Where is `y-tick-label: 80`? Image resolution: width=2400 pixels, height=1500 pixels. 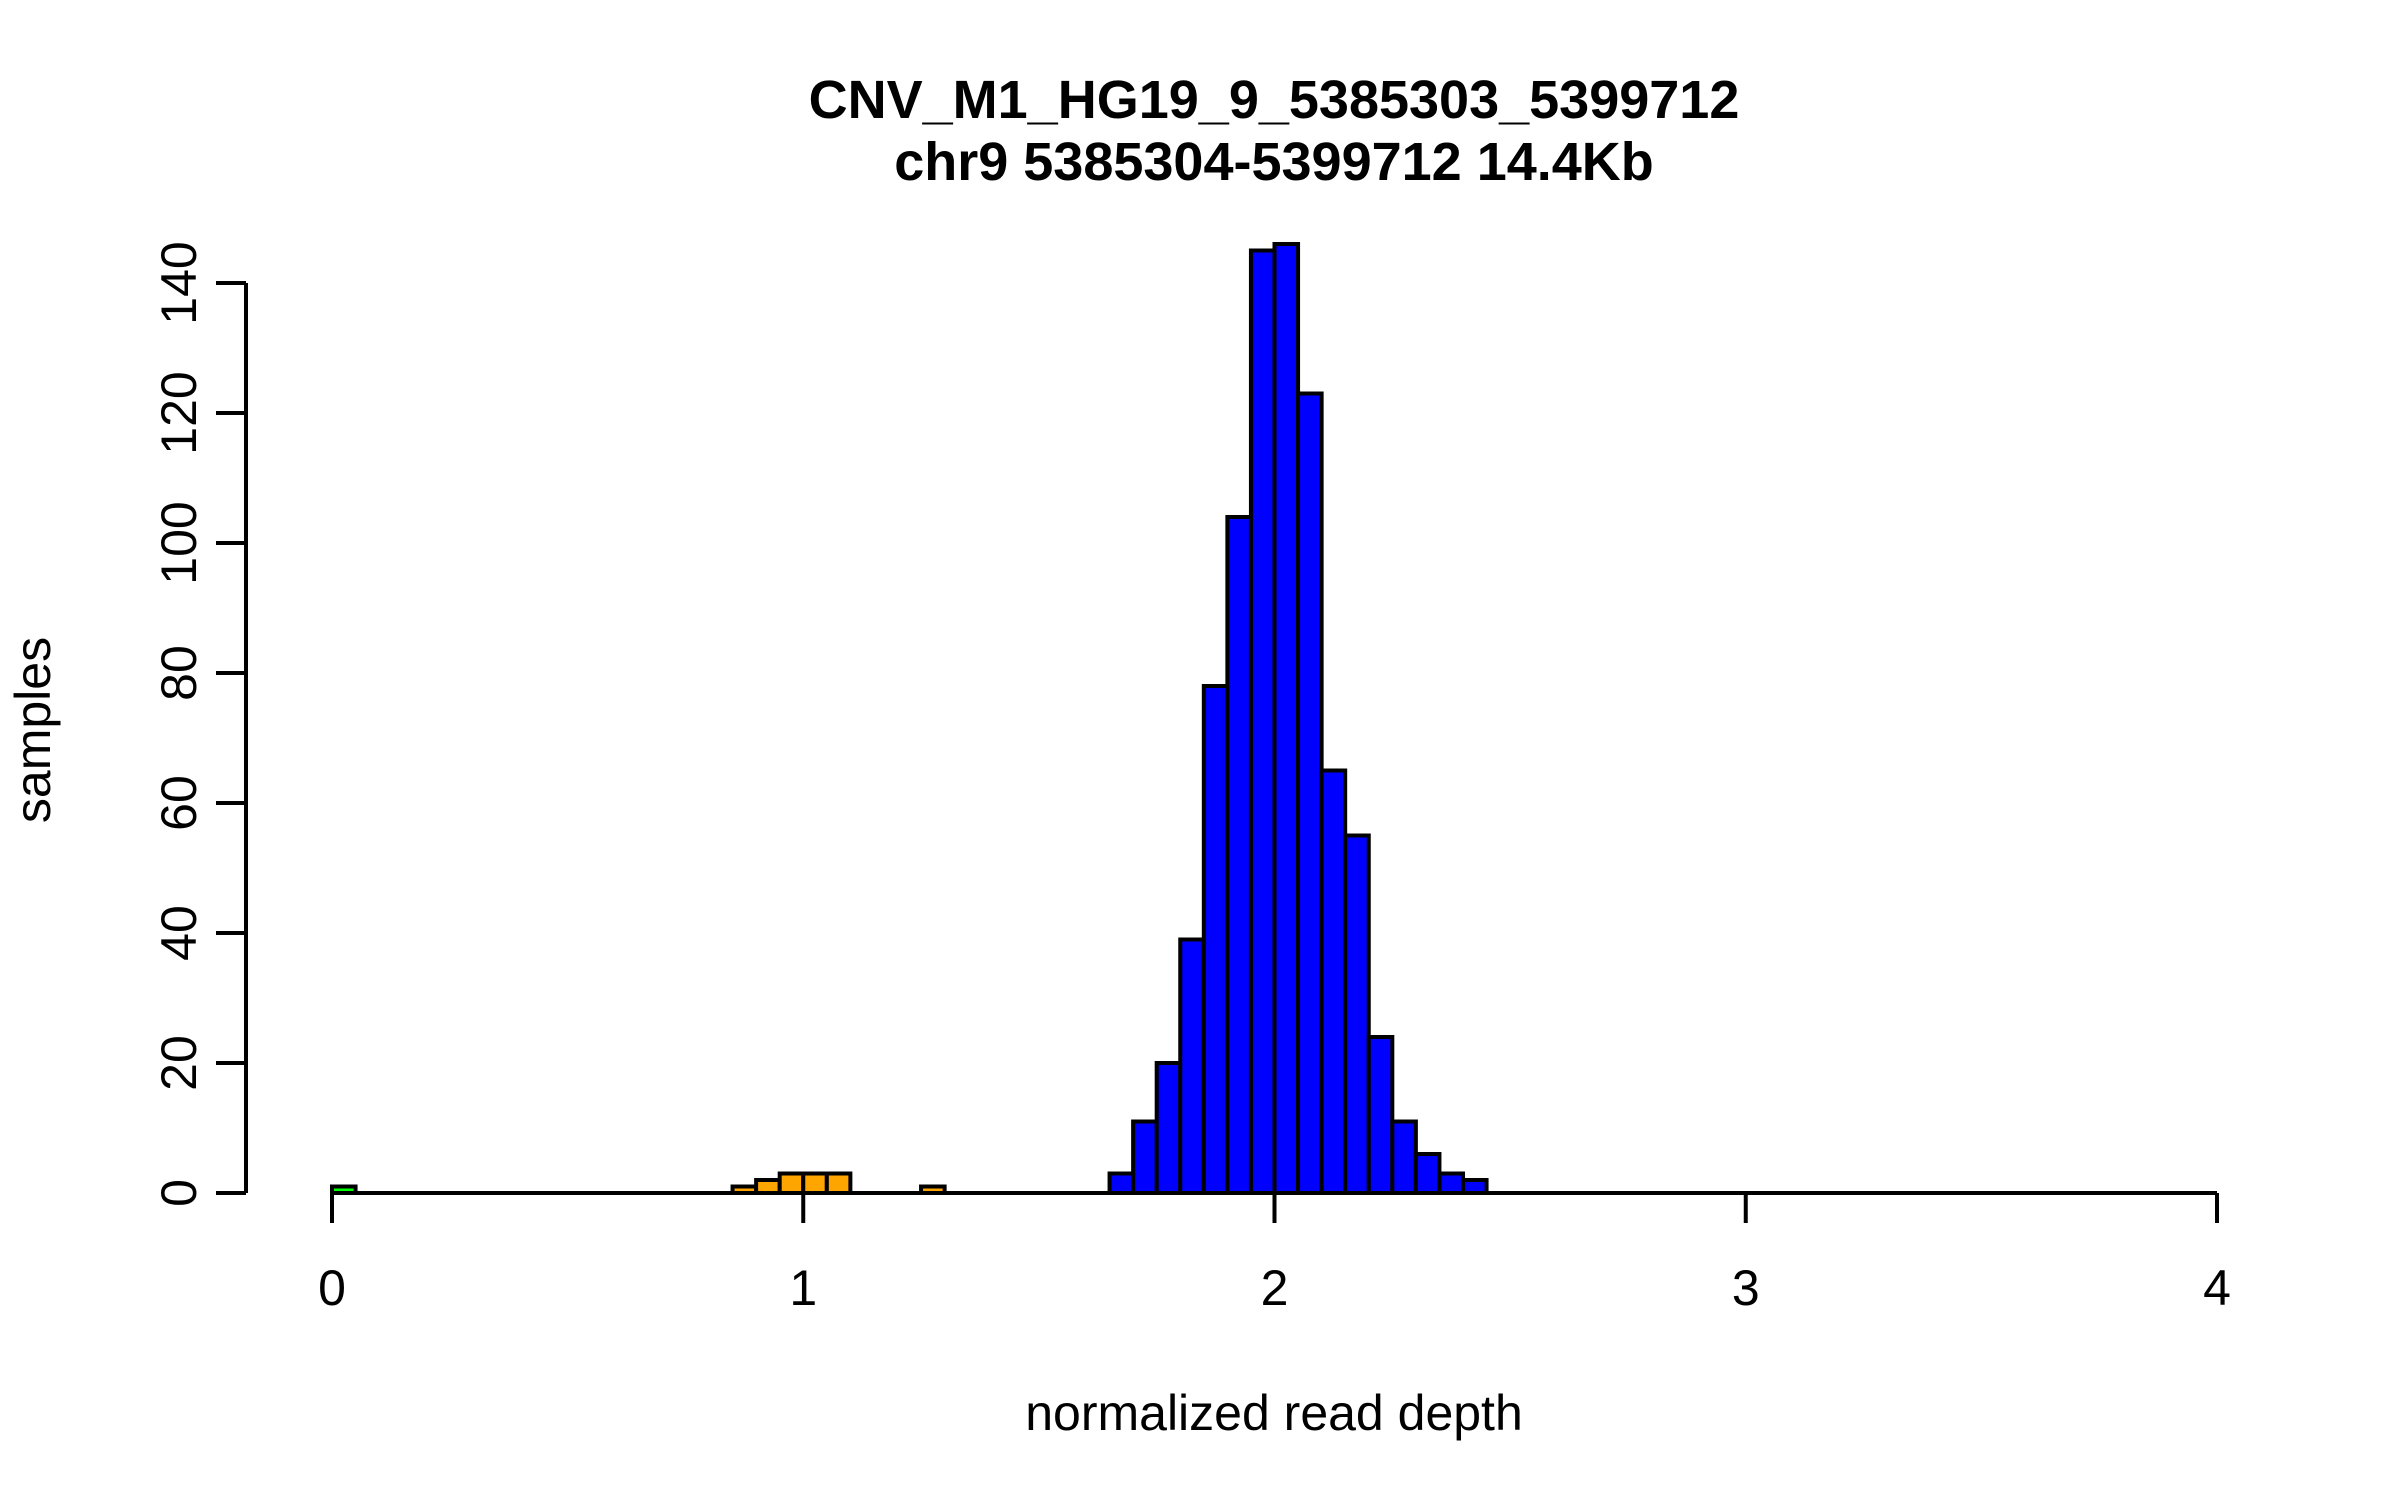
y-tick-label: 80 is located at coordinates (179, 673).